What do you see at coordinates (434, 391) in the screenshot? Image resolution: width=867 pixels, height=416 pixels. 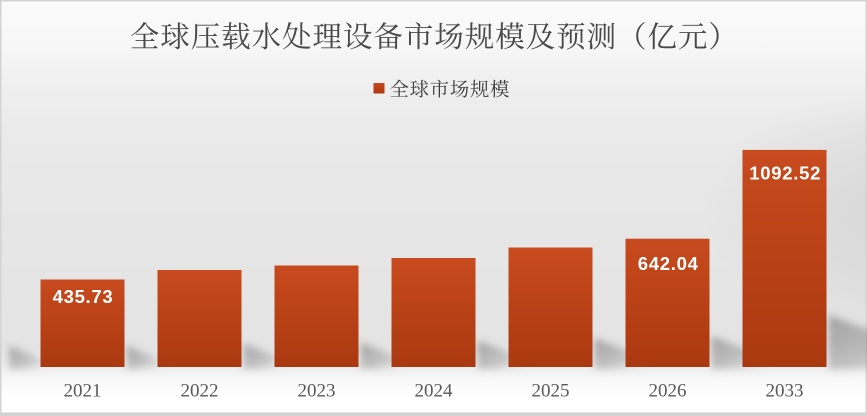 I see `svg-text: 2024` at bounding box center [434, 391].